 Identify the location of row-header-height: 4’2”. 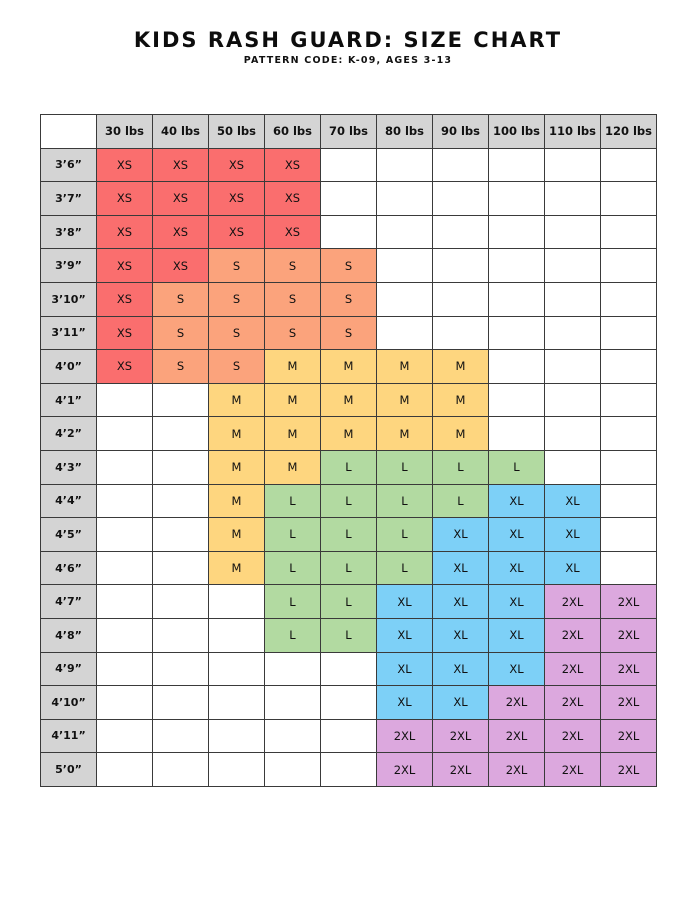
(68, 433).